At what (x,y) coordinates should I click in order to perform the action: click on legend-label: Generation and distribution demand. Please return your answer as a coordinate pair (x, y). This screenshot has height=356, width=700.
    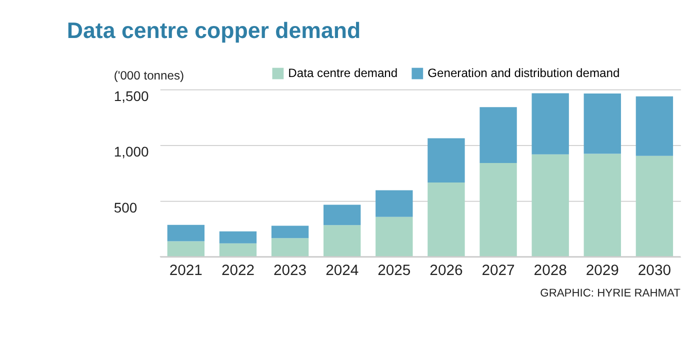
    Looking at the image, I should click on (524, 73).